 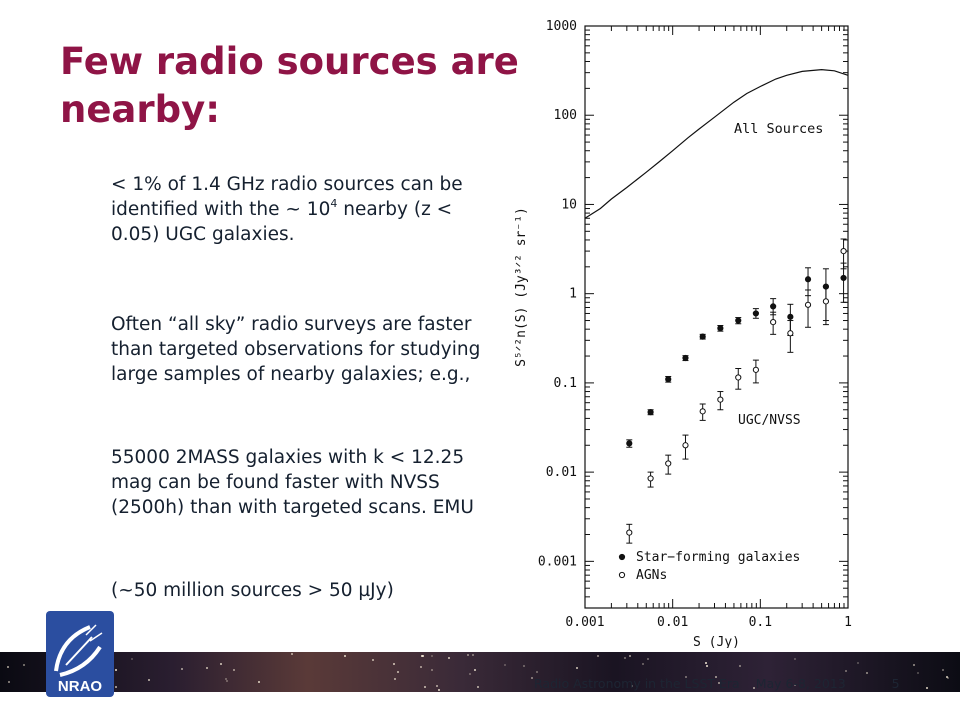 I want to click on annotation-ugc-nvss: UGC/NVSS, so click(x=769, y=420).